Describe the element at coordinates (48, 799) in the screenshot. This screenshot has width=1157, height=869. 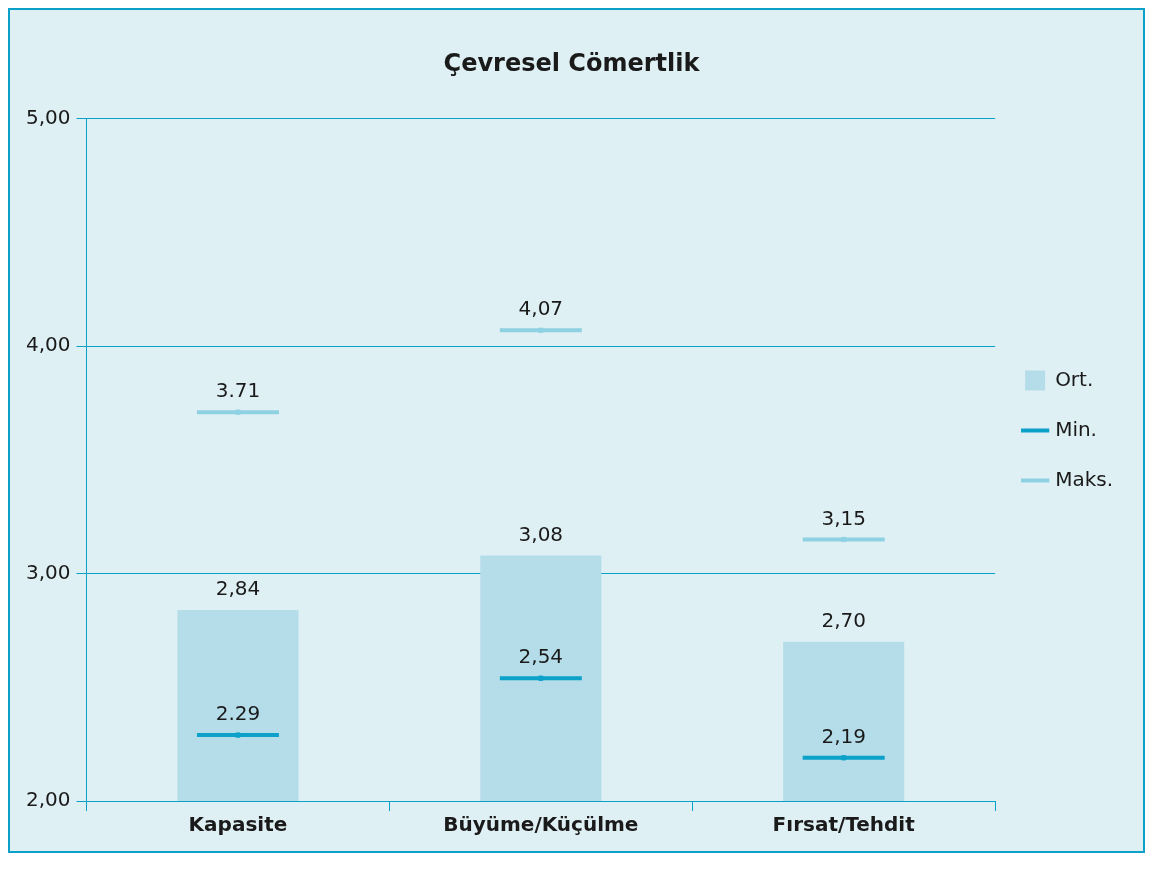
I see `y-tick-label: 2,00` at that location.